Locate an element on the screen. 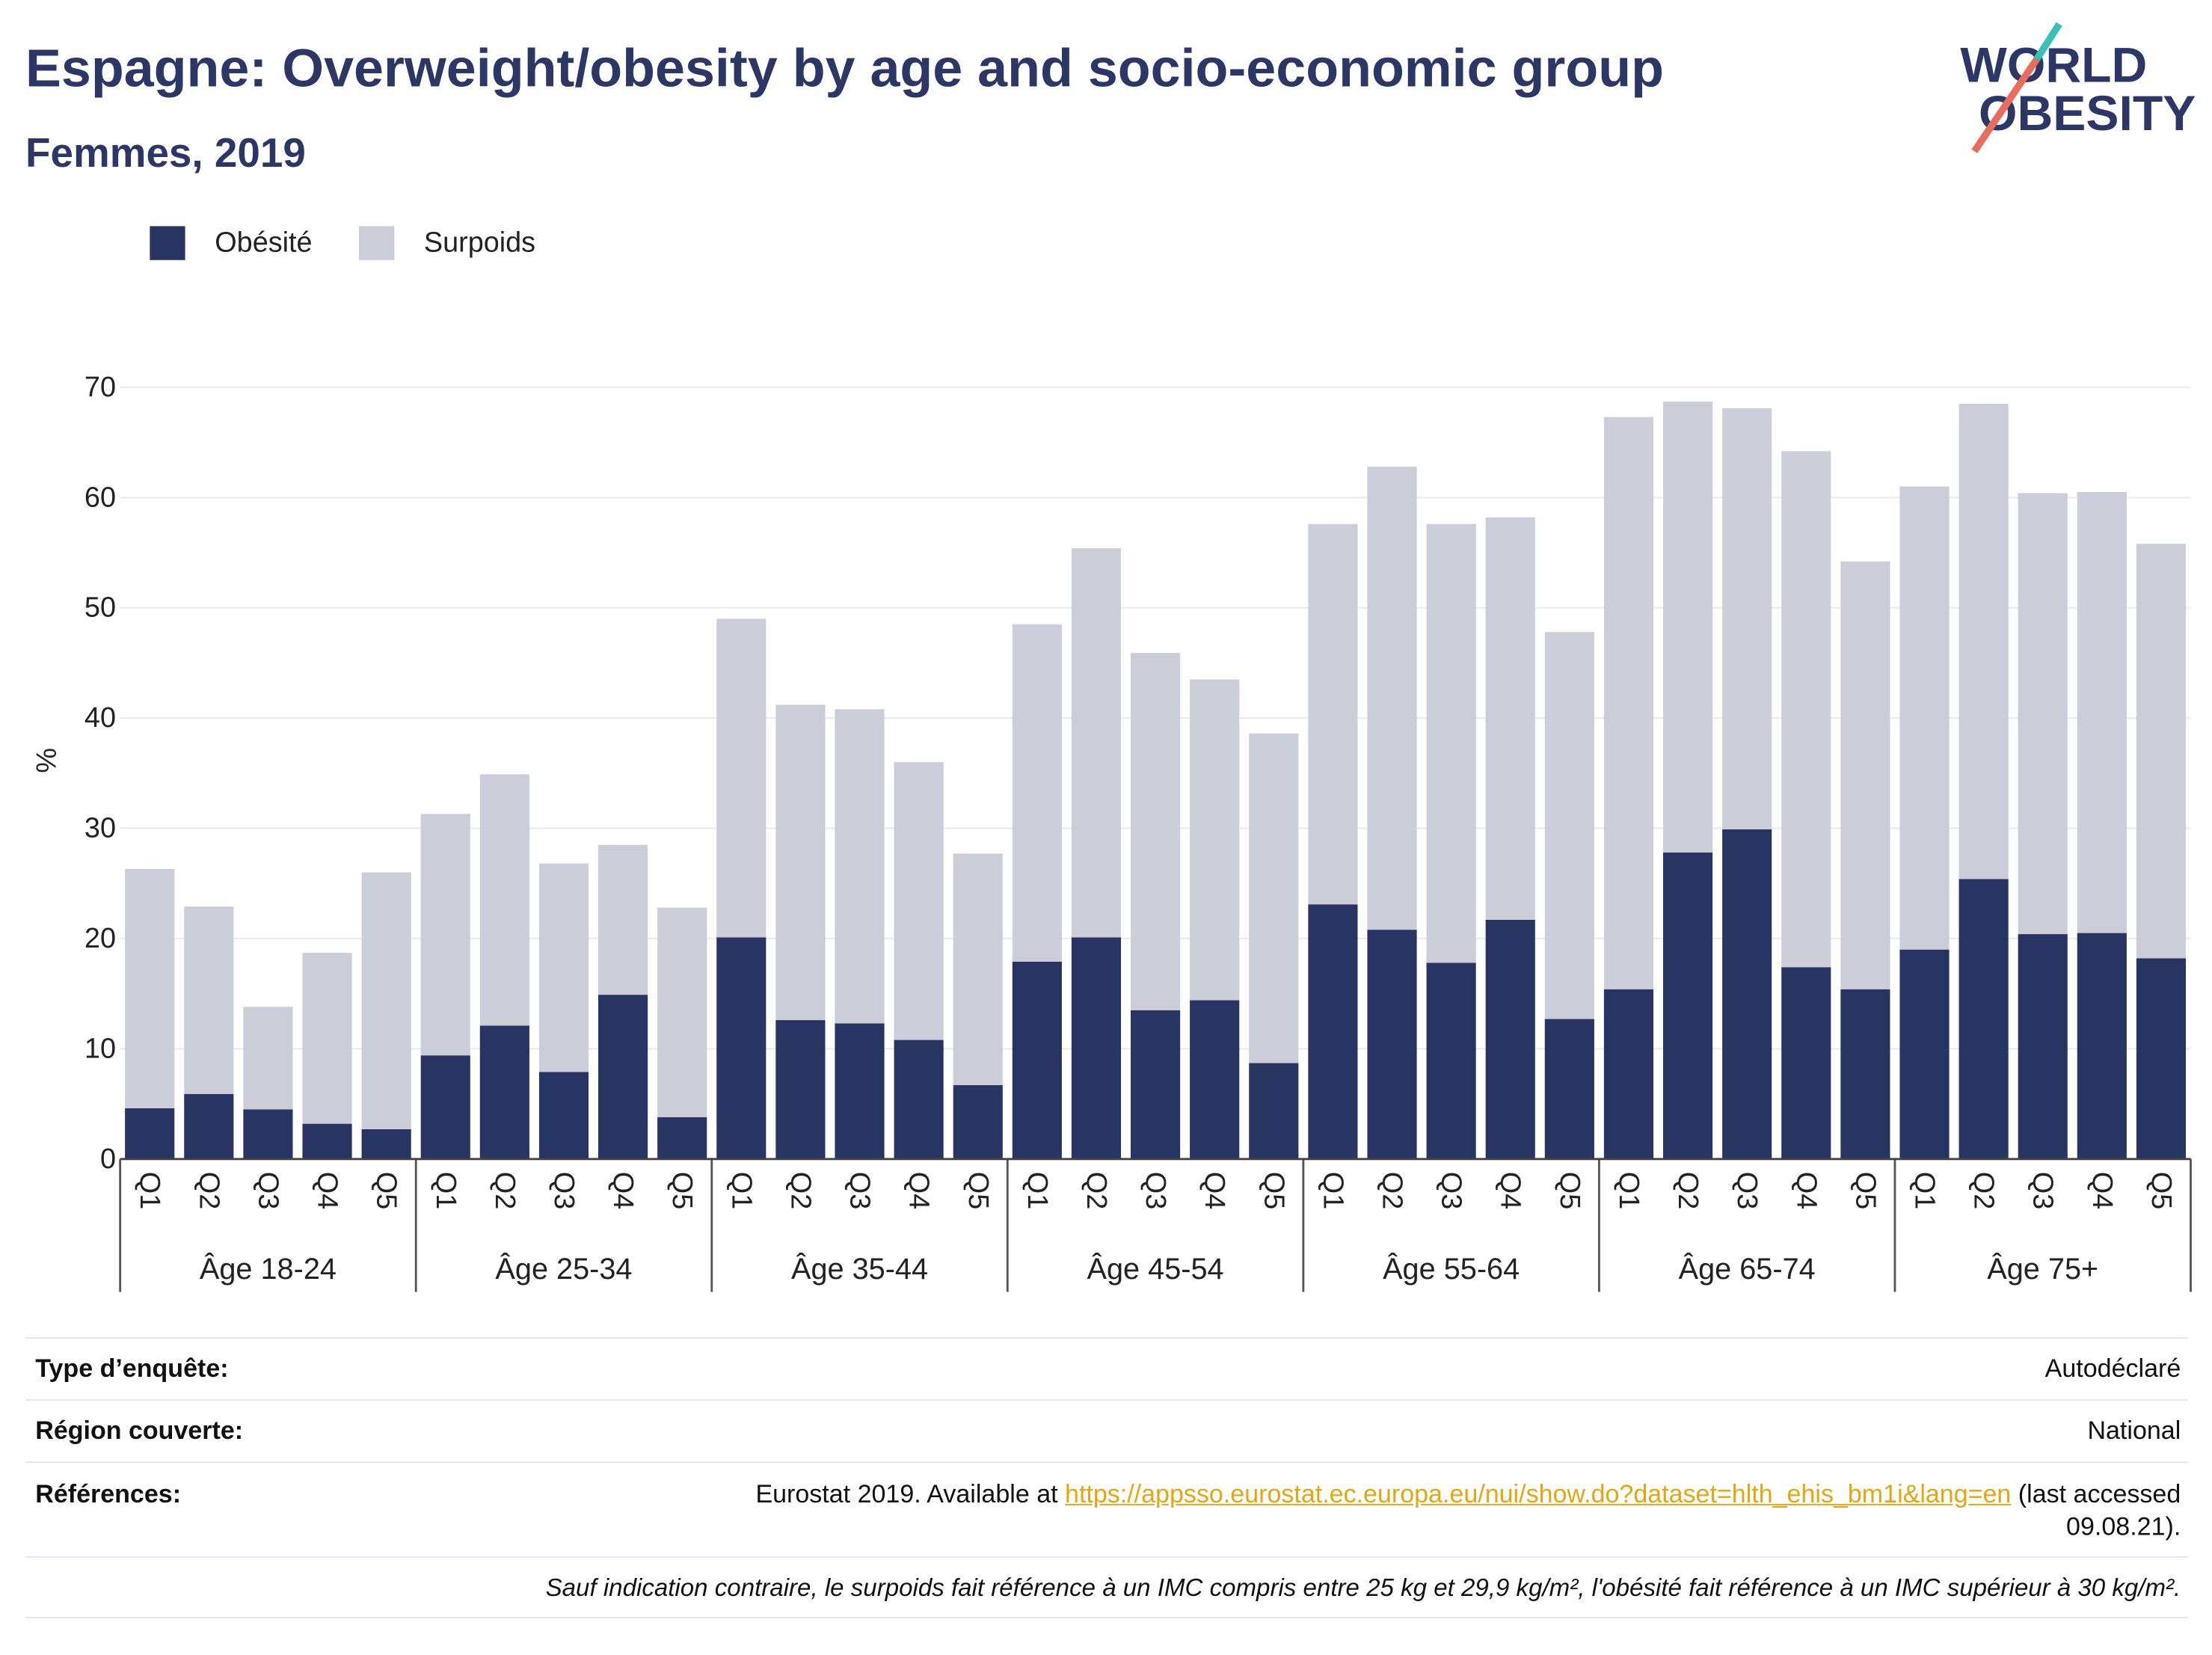 Image resolution: width=2212 pixels, height=1655 pixels. x-tick-label-age-75-q5: Q5 is located at coordinates (2161, 1190).